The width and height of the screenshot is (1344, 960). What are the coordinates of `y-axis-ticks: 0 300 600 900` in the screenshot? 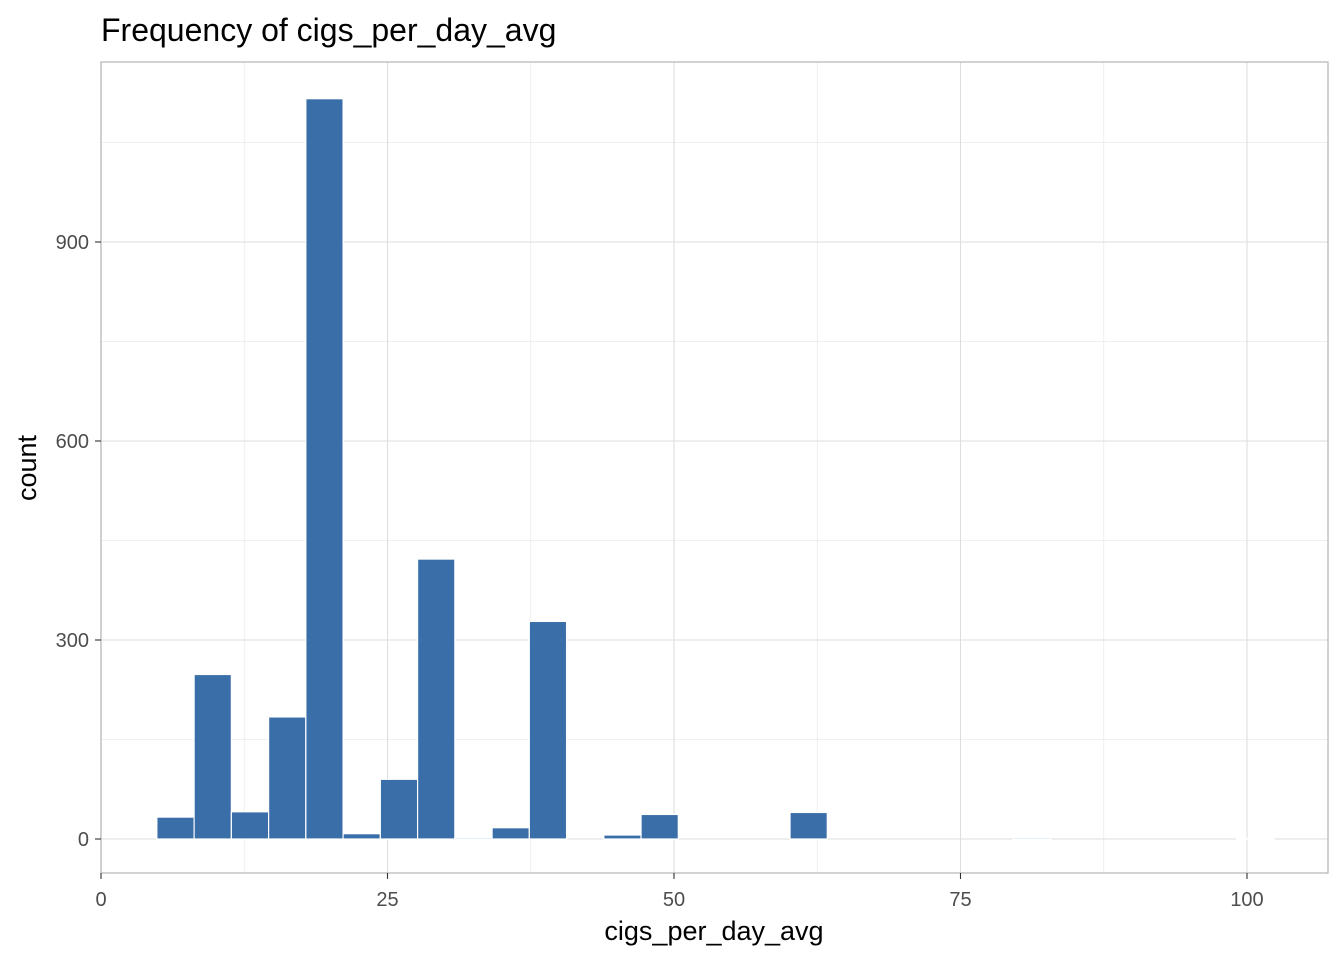 It's located at (78, 541).